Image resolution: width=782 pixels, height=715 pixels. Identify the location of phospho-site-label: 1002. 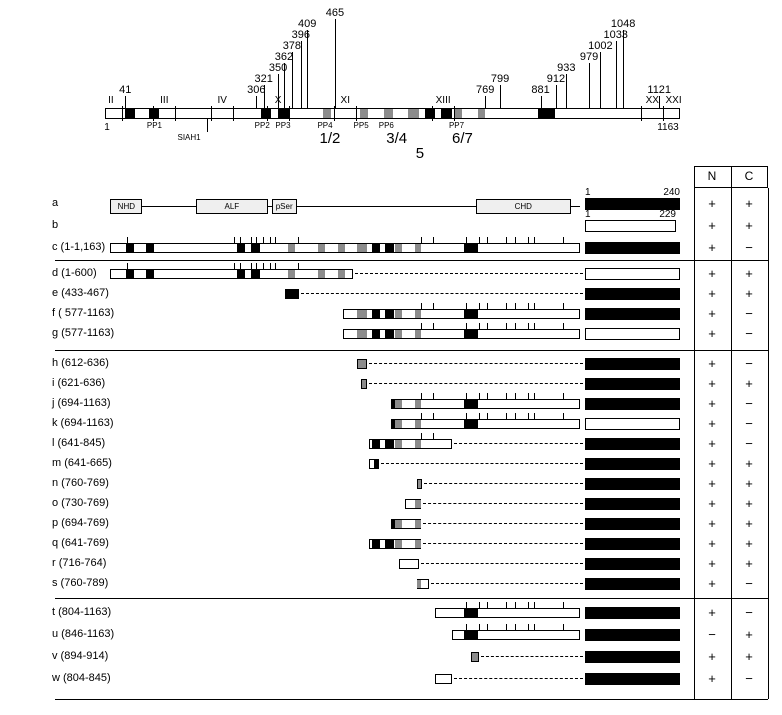
(600, 46).